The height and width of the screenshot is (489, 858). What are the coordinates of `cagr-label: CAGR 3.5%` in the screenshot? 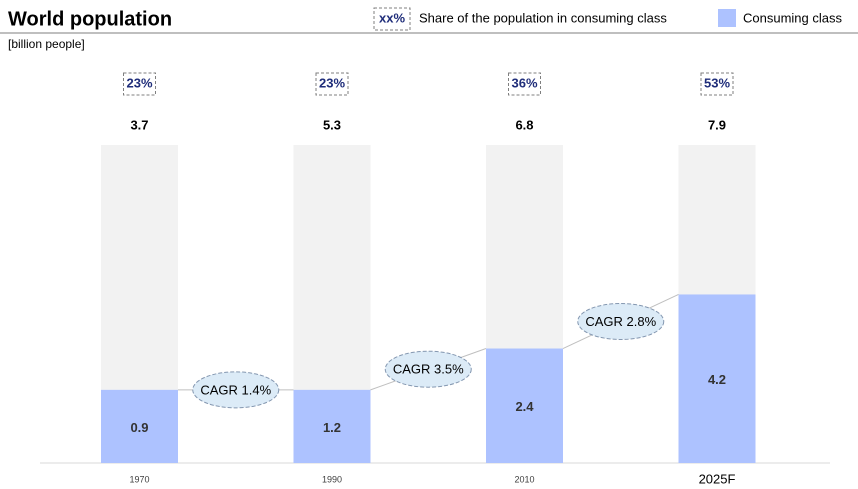 It's located at (428, 369).